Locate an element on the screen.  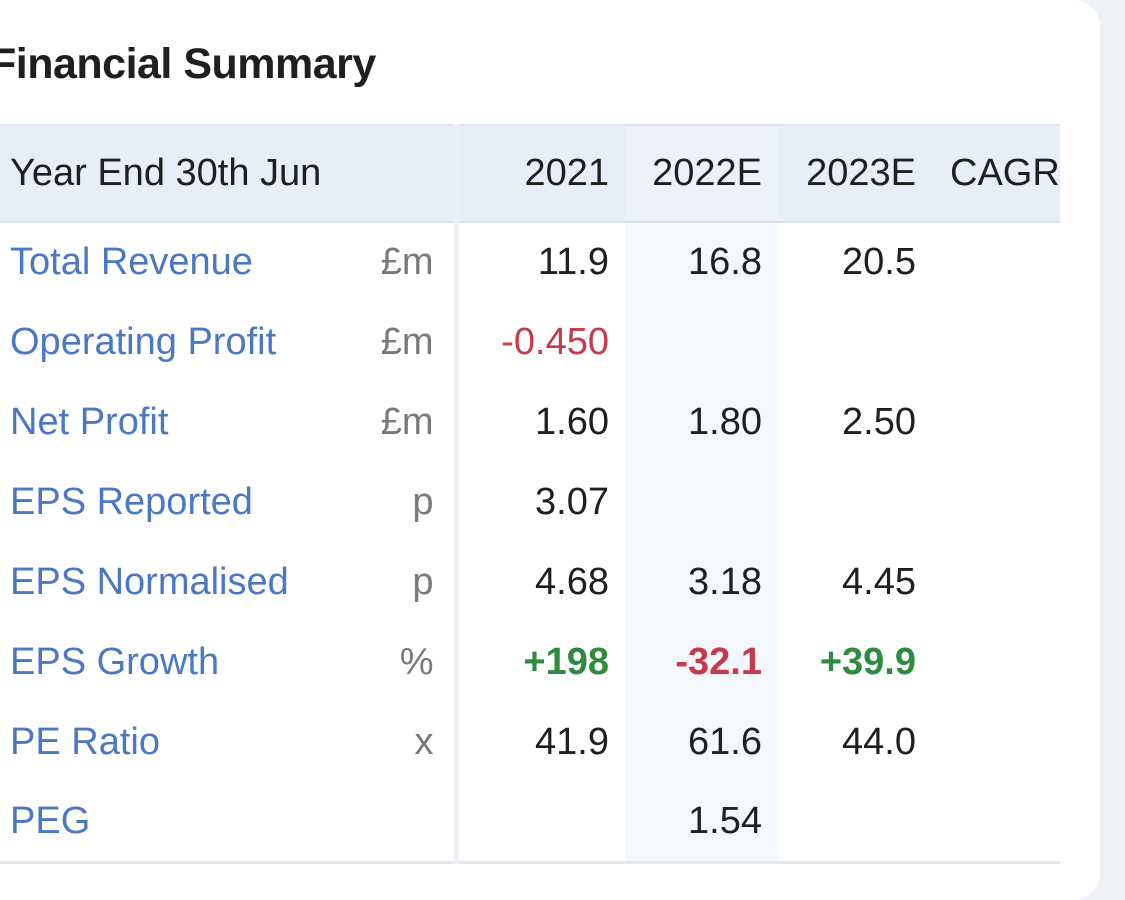
header-cagr: CAGR is located at coordinates (996, 173).